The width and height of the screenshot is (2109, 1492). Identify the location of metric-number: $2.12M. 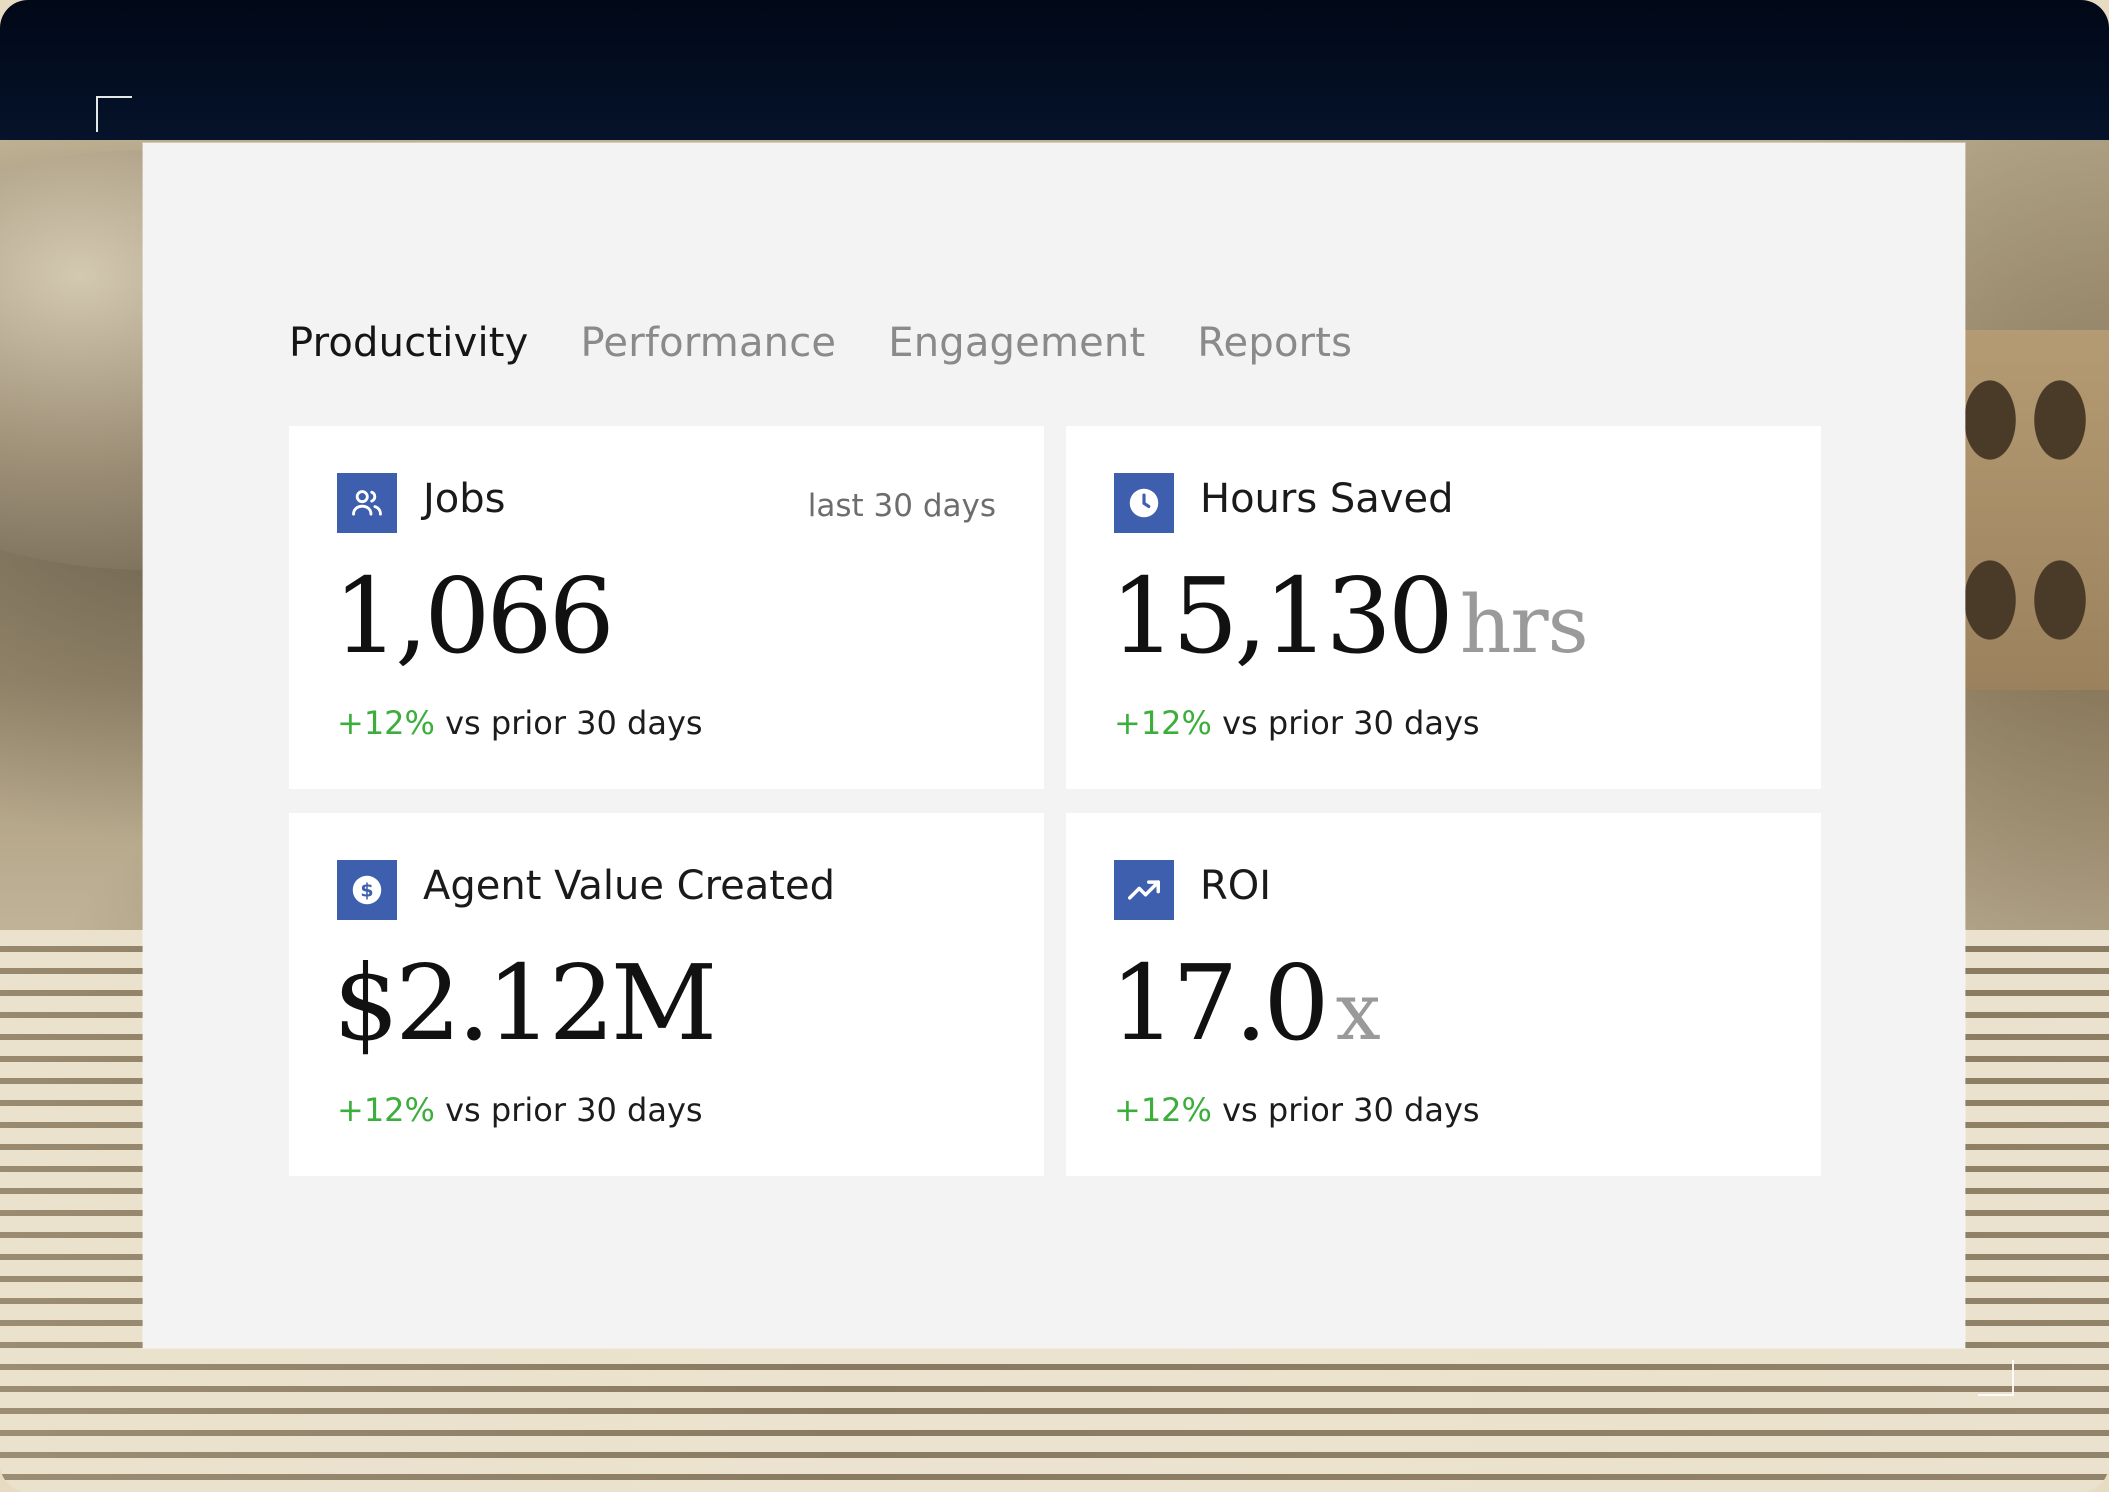
(525, 1003).